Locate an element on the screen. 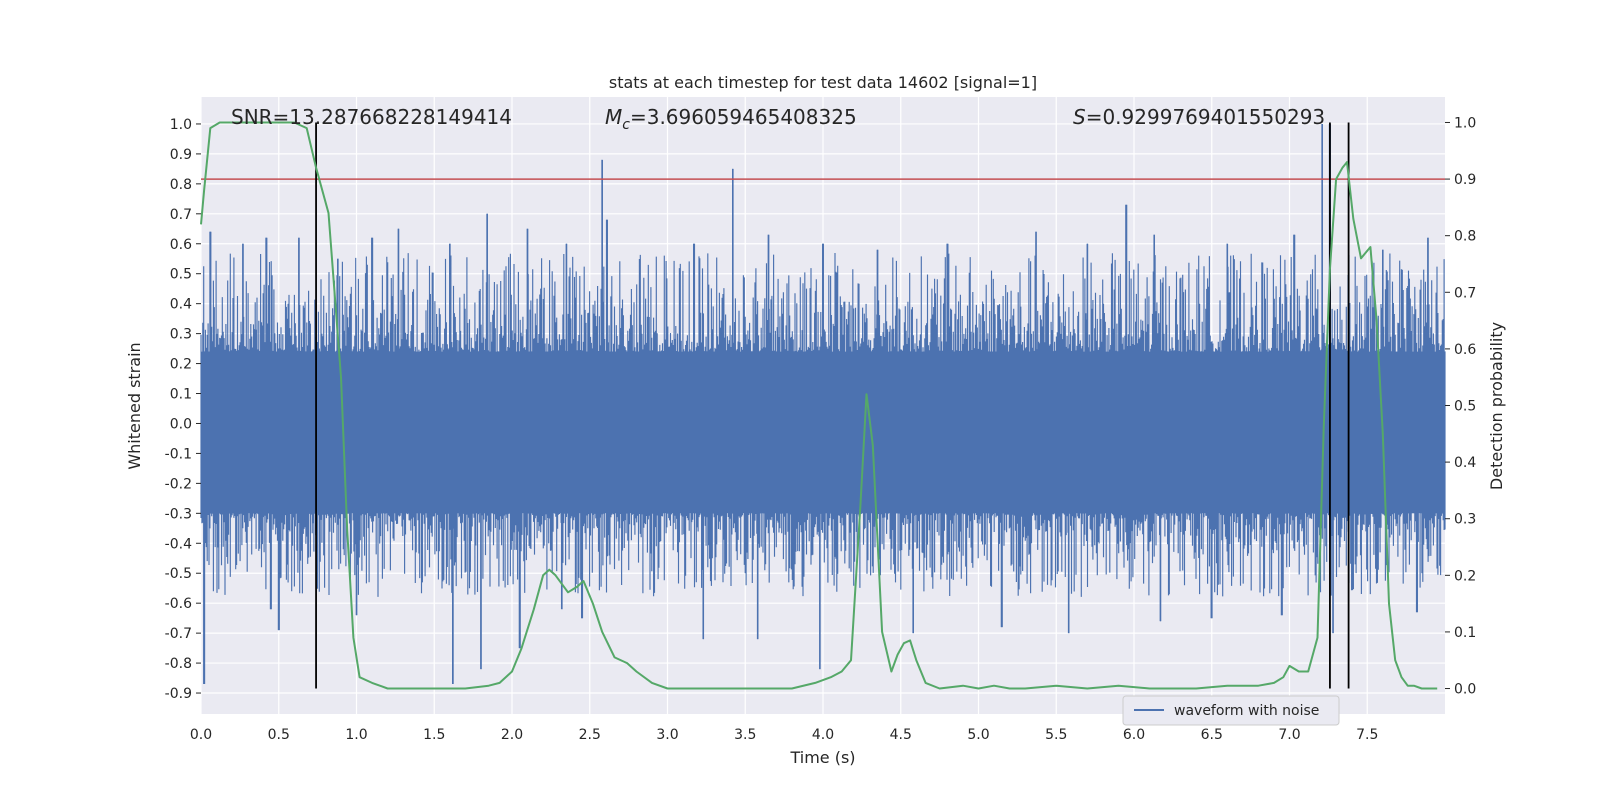 This screenshot has height=800, width=1600. legend: waveform with noise is located at coordinates (1231, 710).